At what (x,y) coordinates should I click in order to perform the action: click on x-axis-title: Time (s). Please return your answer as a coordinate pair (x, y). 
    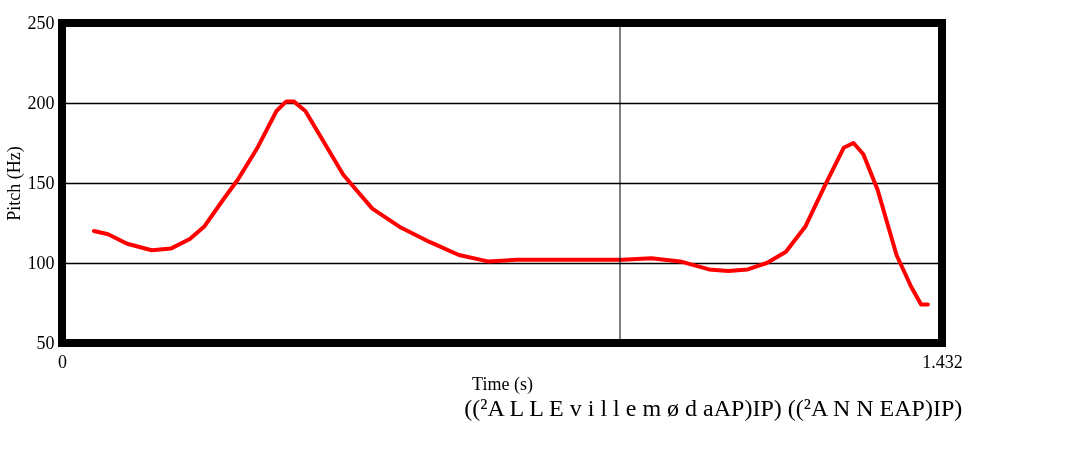
    Looking at the image, I should click on (502, 384).